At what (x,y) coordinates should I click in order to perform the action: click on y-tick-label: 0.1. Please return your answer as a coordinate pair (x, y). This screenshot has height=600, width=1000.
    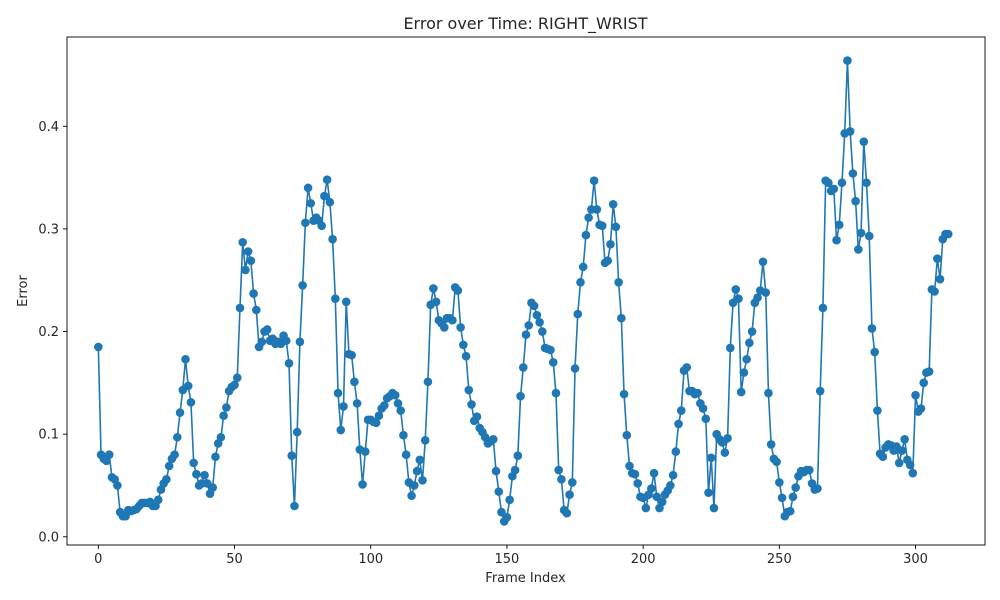
    Looking at the image, I should click on (48, 435).